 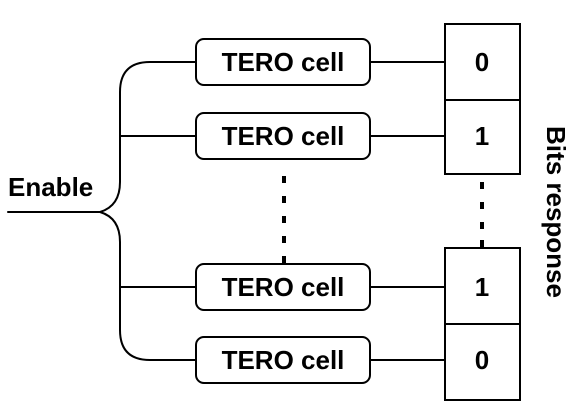 I want to click on bit-value-4: 0, so click(x=482, y=360).